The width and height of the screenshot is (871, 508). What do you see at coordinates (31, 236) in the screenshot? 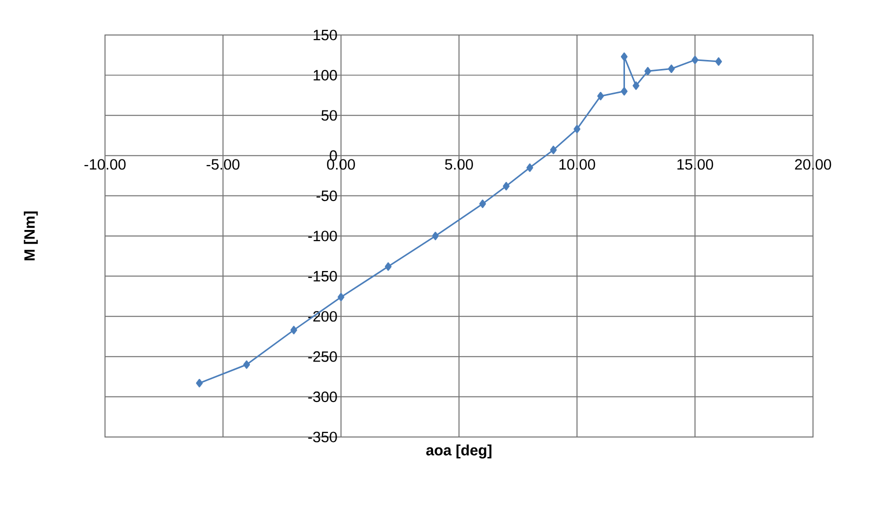
I see `y-axis-title: M [Nm]` at bounding box center [31, 236].